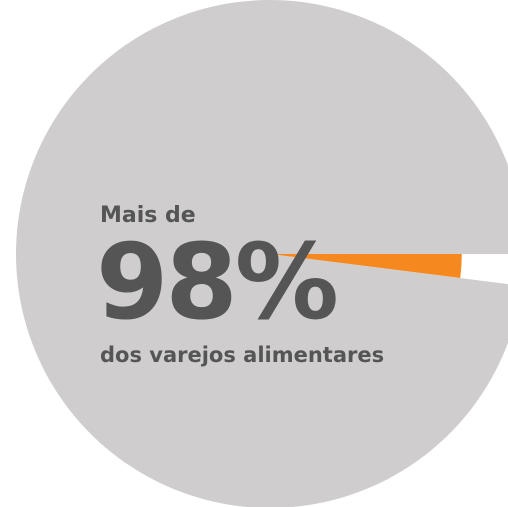 Image resolution: width=508 pixels, height=507 pixels. I want to click on annotation: Mais de, so click(148, 215).